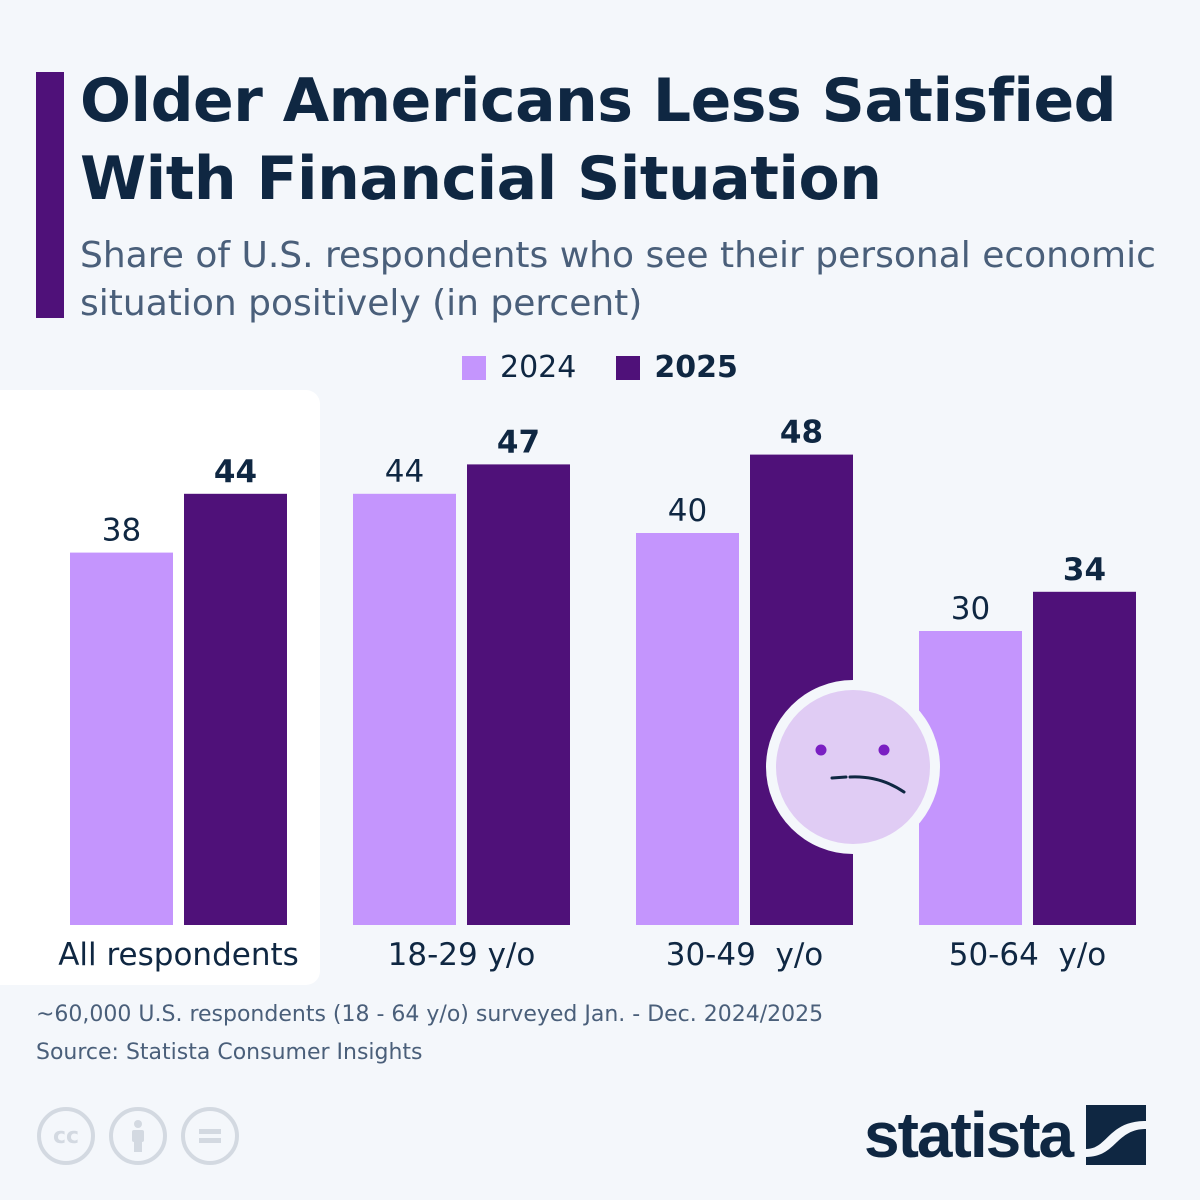  I want to click on legend-swatch-2025, so click(628, 367).